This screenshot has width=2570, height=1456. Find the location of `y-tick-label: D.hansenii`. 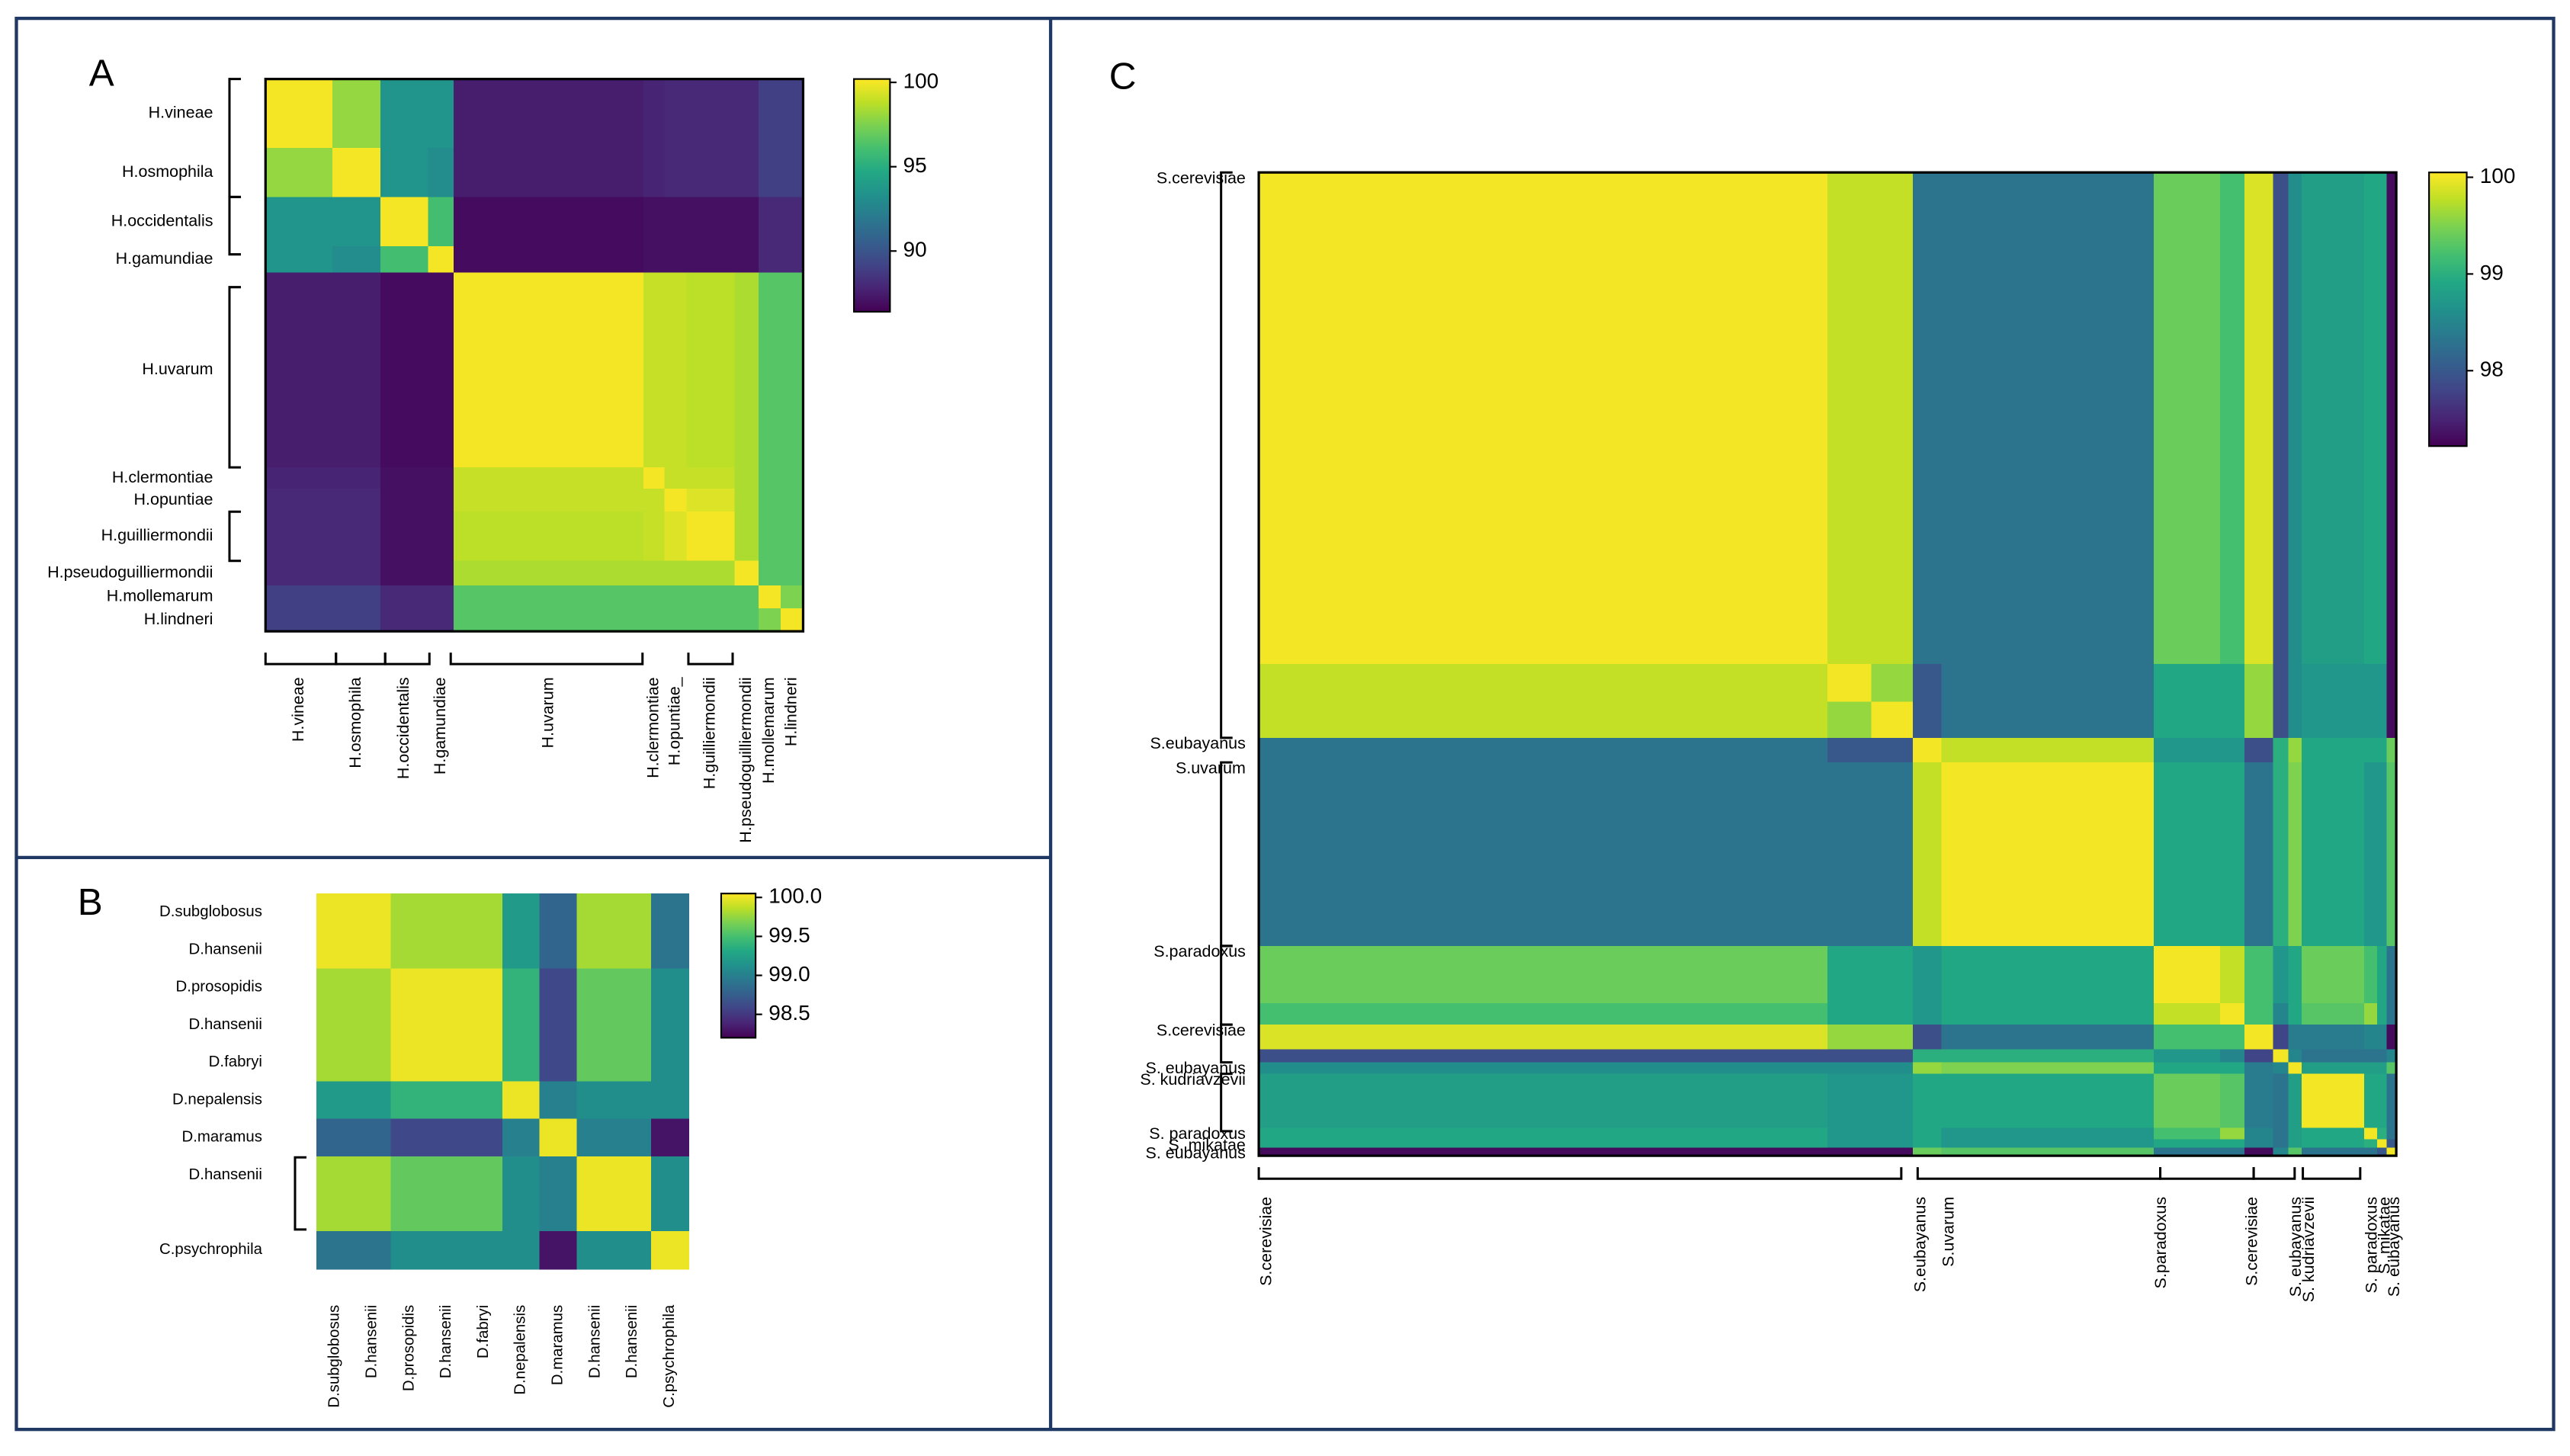

y-tick-label: D.hansenii is located at coordinates (225, 949).